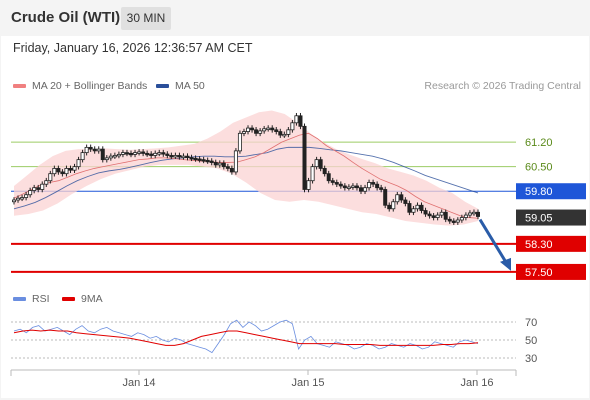 The image size is (590, 400). I want to click on legend-9ma: 9MA, so click(82, 299).